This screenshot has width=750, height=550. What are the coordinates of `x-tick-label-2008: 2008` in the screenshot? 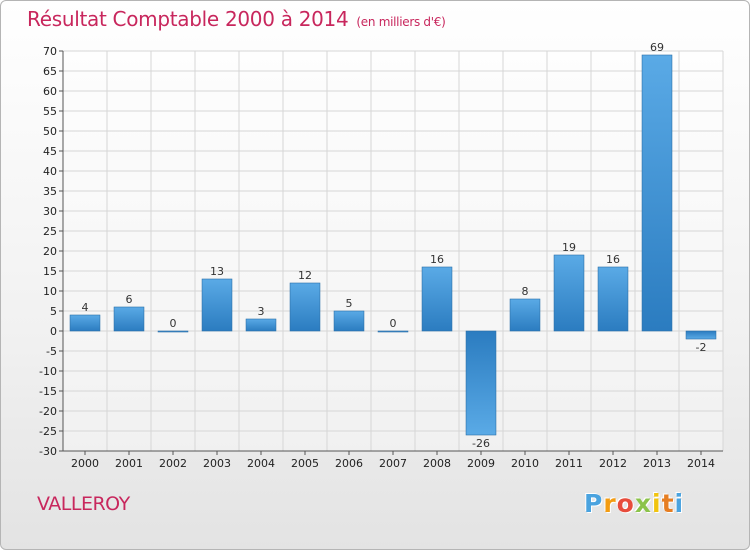 It's located at (437, 463).